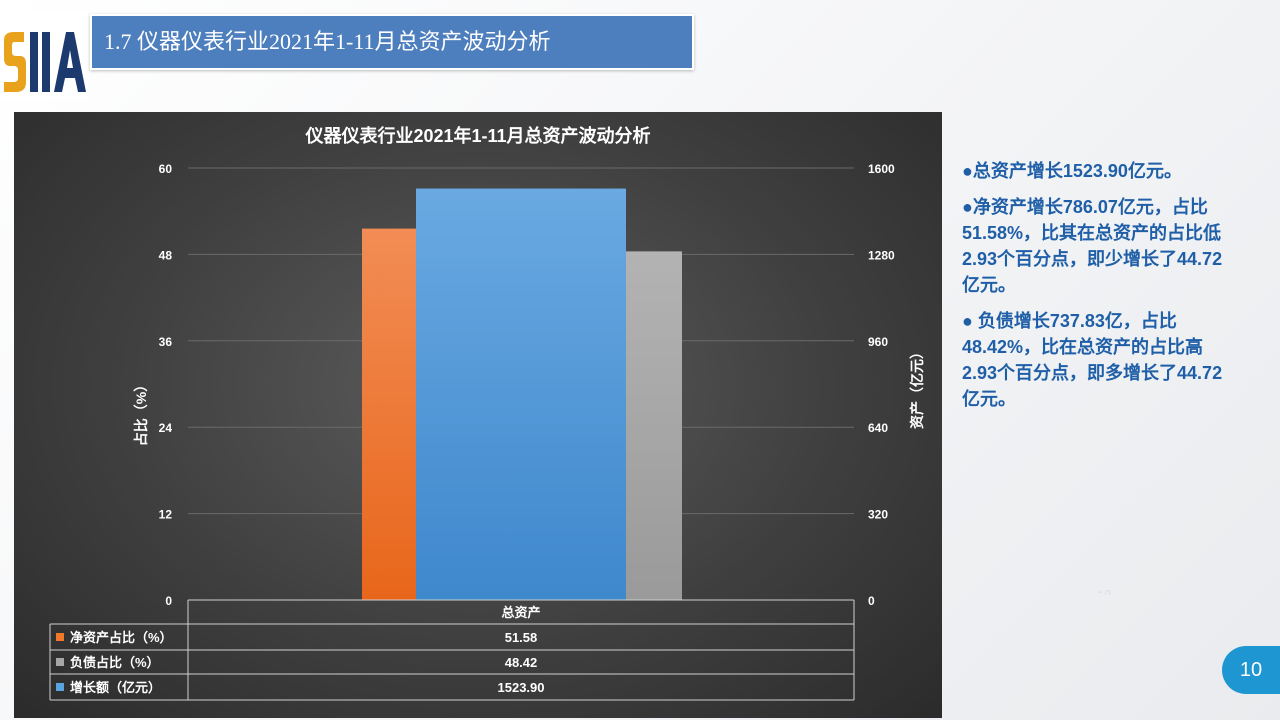 This screenshot has height=720, width=1280. Describe the element at coordinates (390, 414) in the screenshot. I see `bar-net-asset-ratio` at that location.